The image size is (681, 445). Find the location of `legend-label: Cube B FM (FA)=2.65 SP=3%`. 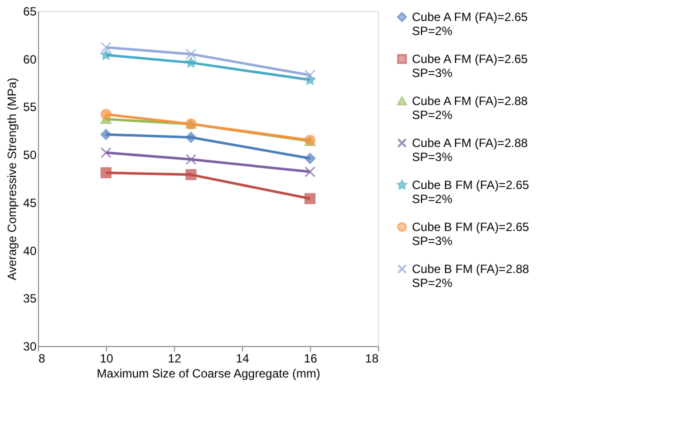

legend-label: Cube B FM (FA)=2.65 SP=3% is located at coordinates (471, 234).